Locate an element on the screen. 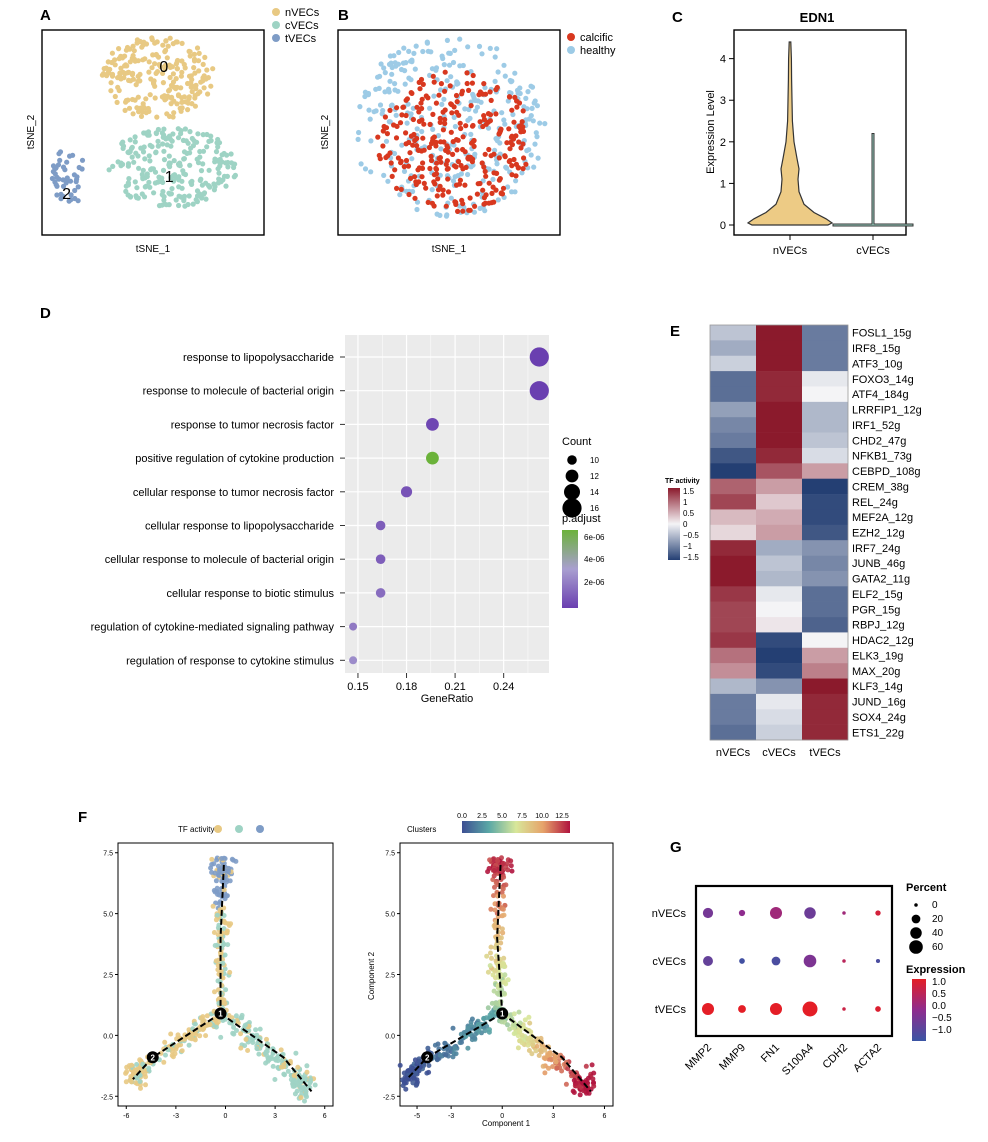 This screenshot has width=988, height=1142. panel-f-ytick-label: -2.5 is located at coordinates (389, 1097).